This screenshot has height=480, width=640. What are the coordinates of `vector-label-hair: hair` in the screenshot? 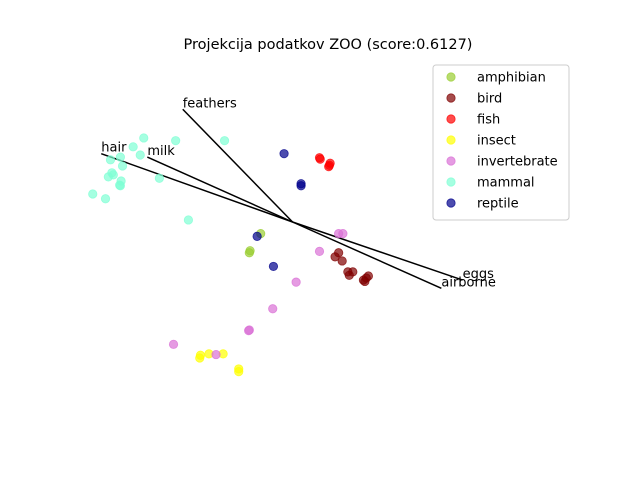 It's located at (114, 148).